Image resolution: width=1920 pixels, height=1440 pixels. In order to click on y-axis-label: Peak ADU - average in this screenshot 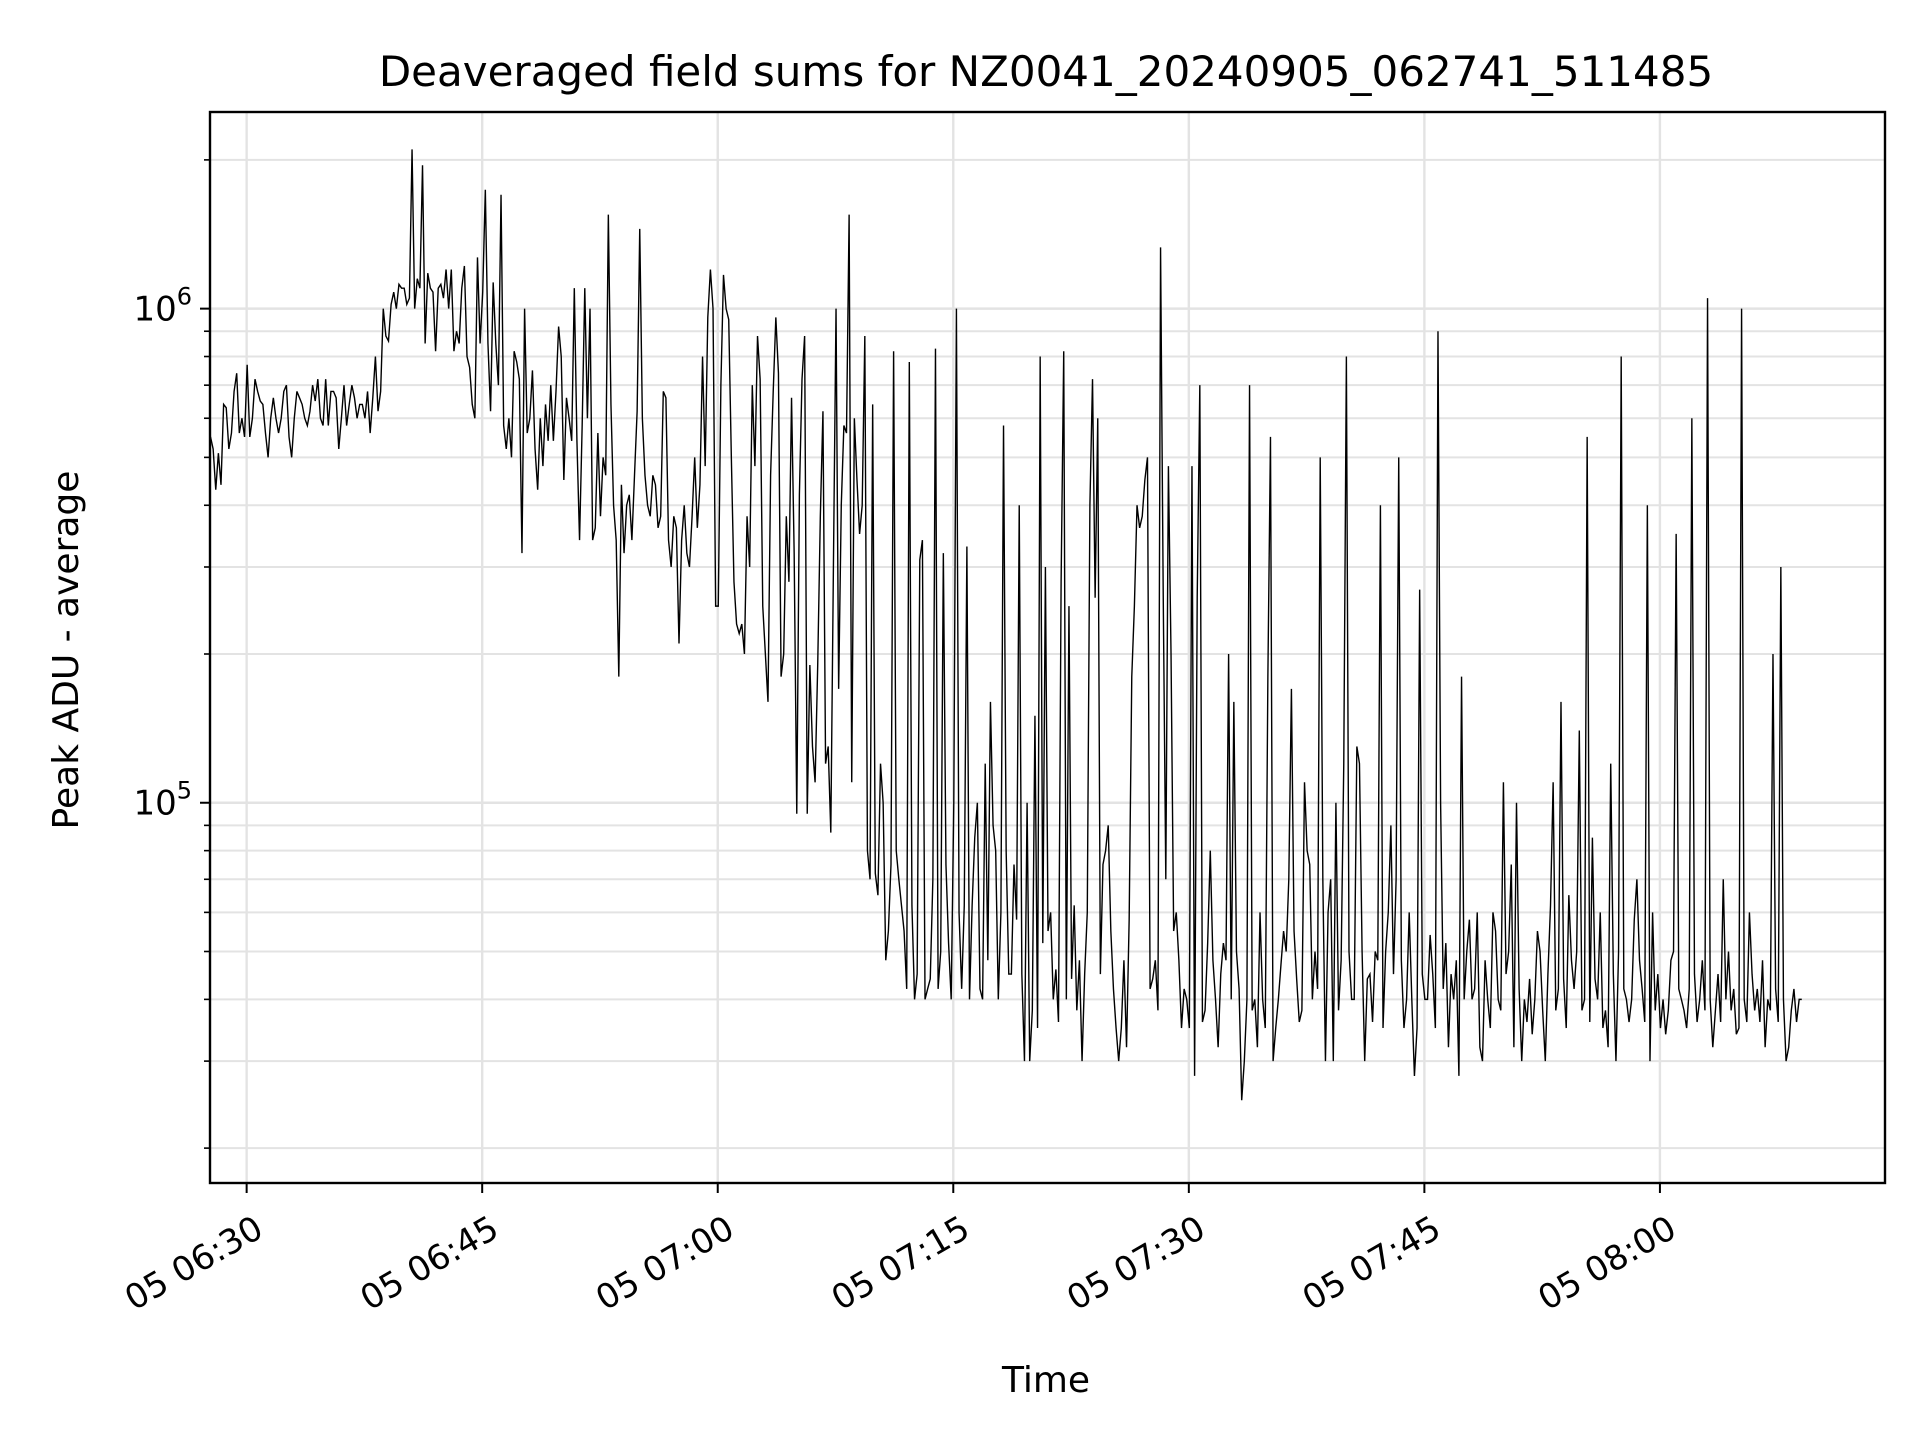, I will do `click(66, 650)`.